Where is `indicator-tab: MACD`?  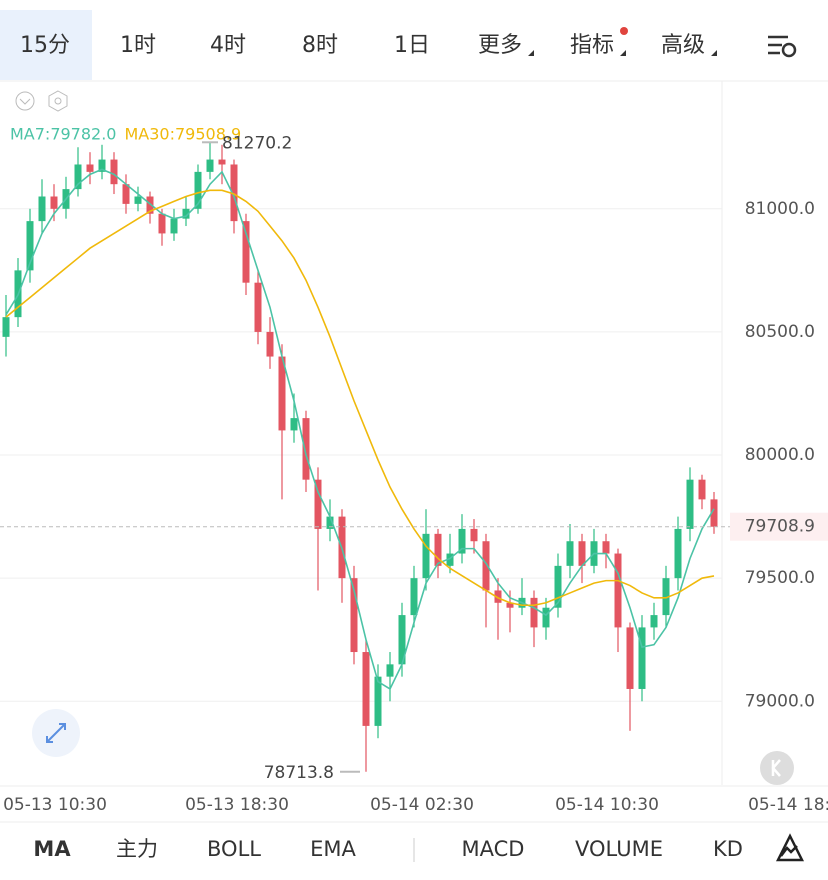
indicator-tab: MACD is located at coordinates (493, 849).